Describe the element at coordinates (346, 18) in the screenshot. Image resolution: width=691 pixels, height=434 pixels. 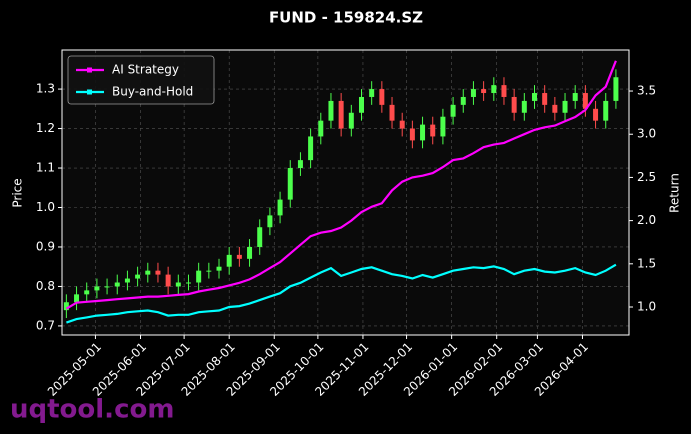
I see `chart-title: FUND - 159824.SZ` at that location.